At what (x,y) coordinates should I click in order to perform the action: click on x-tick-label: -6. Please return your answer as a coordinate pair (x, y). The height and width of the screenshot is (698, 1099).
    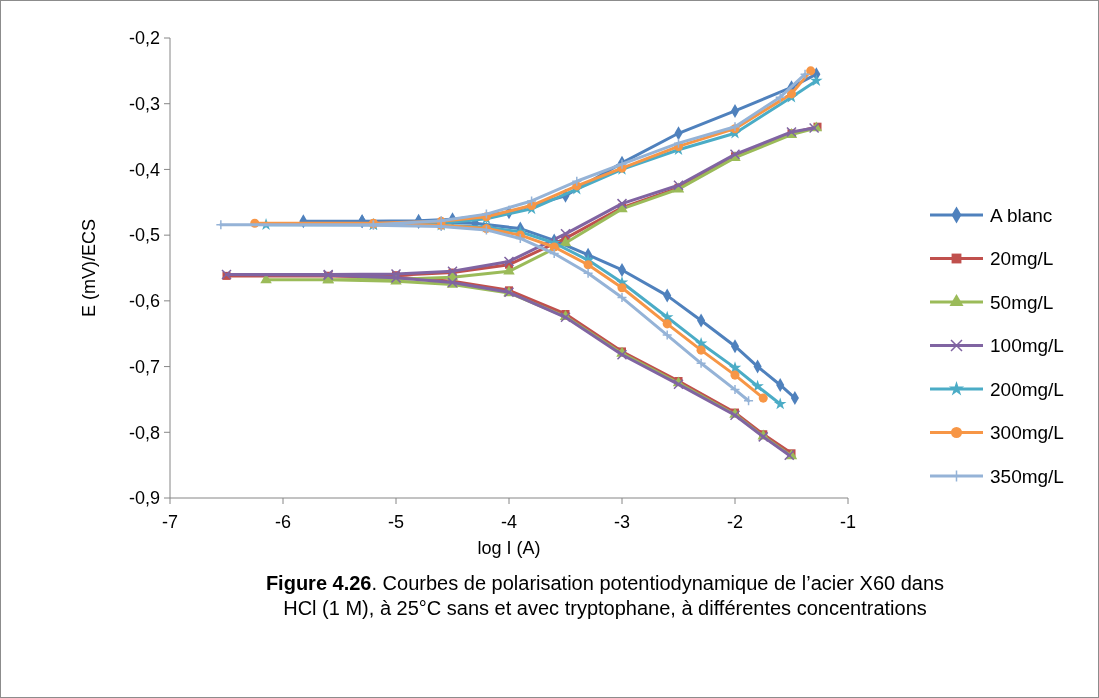
    Looking at the image, I should click on (283, 522).